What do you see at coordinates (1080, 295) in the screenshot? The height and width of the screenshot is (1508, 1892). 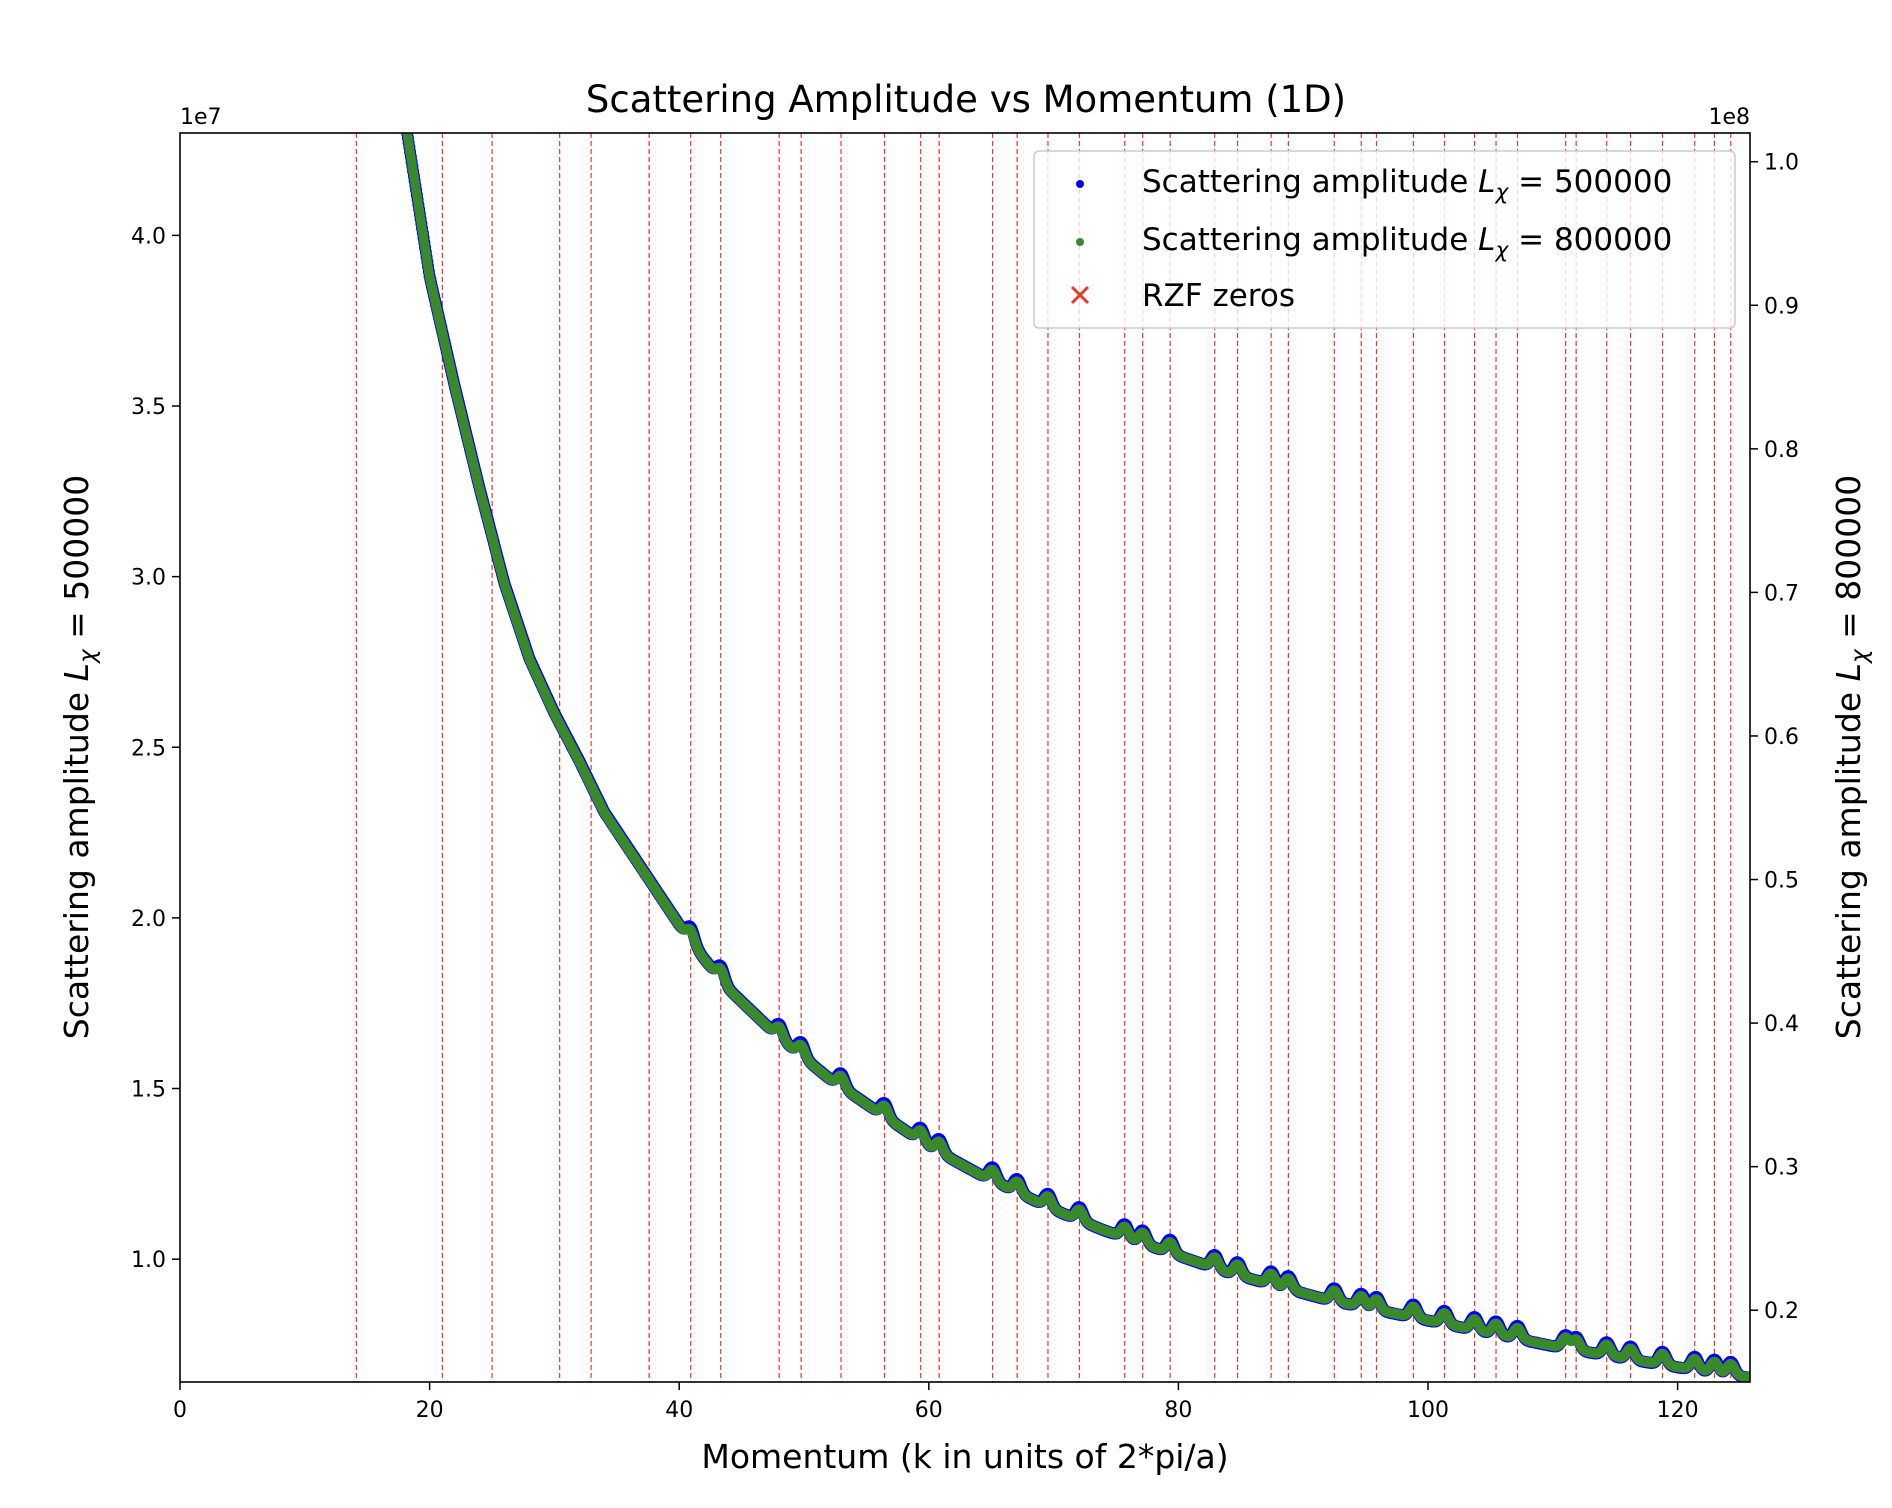 I see `legend-marker-rzf-zeros` at bounding box center [1080, 295].